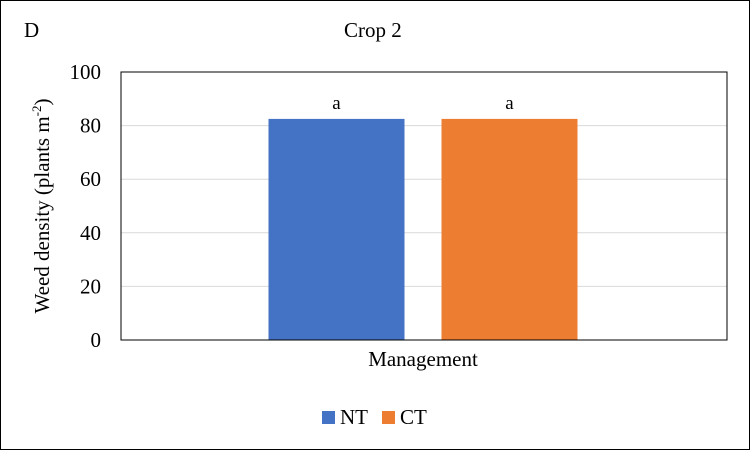  I want to click on x-axis-label: Management, so click(423, 359).